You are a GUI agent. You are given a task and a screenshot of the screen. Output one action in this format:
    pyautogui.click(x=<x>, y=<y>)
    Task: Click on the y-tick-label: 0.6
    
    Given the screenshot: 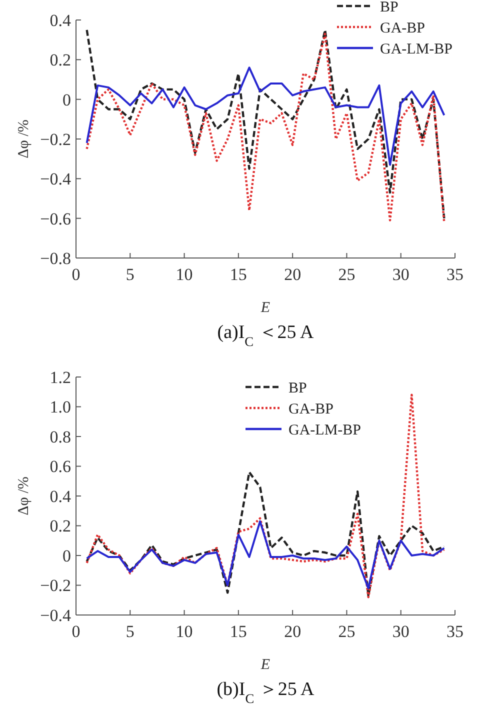 What is the action you would take?
    pyautogui.click(x=60, y=466)
    